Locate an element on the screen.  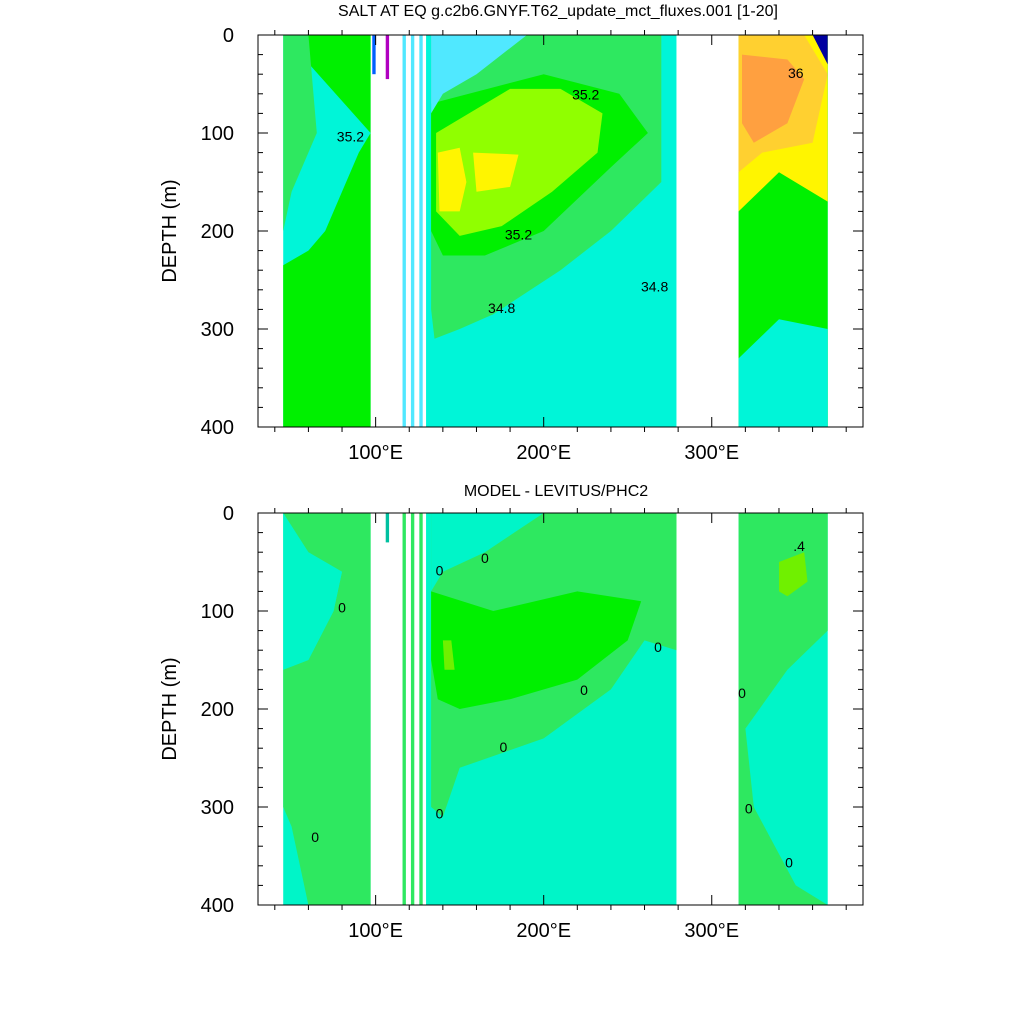
diff-pacific-pos is located at coordinates (536, 650).